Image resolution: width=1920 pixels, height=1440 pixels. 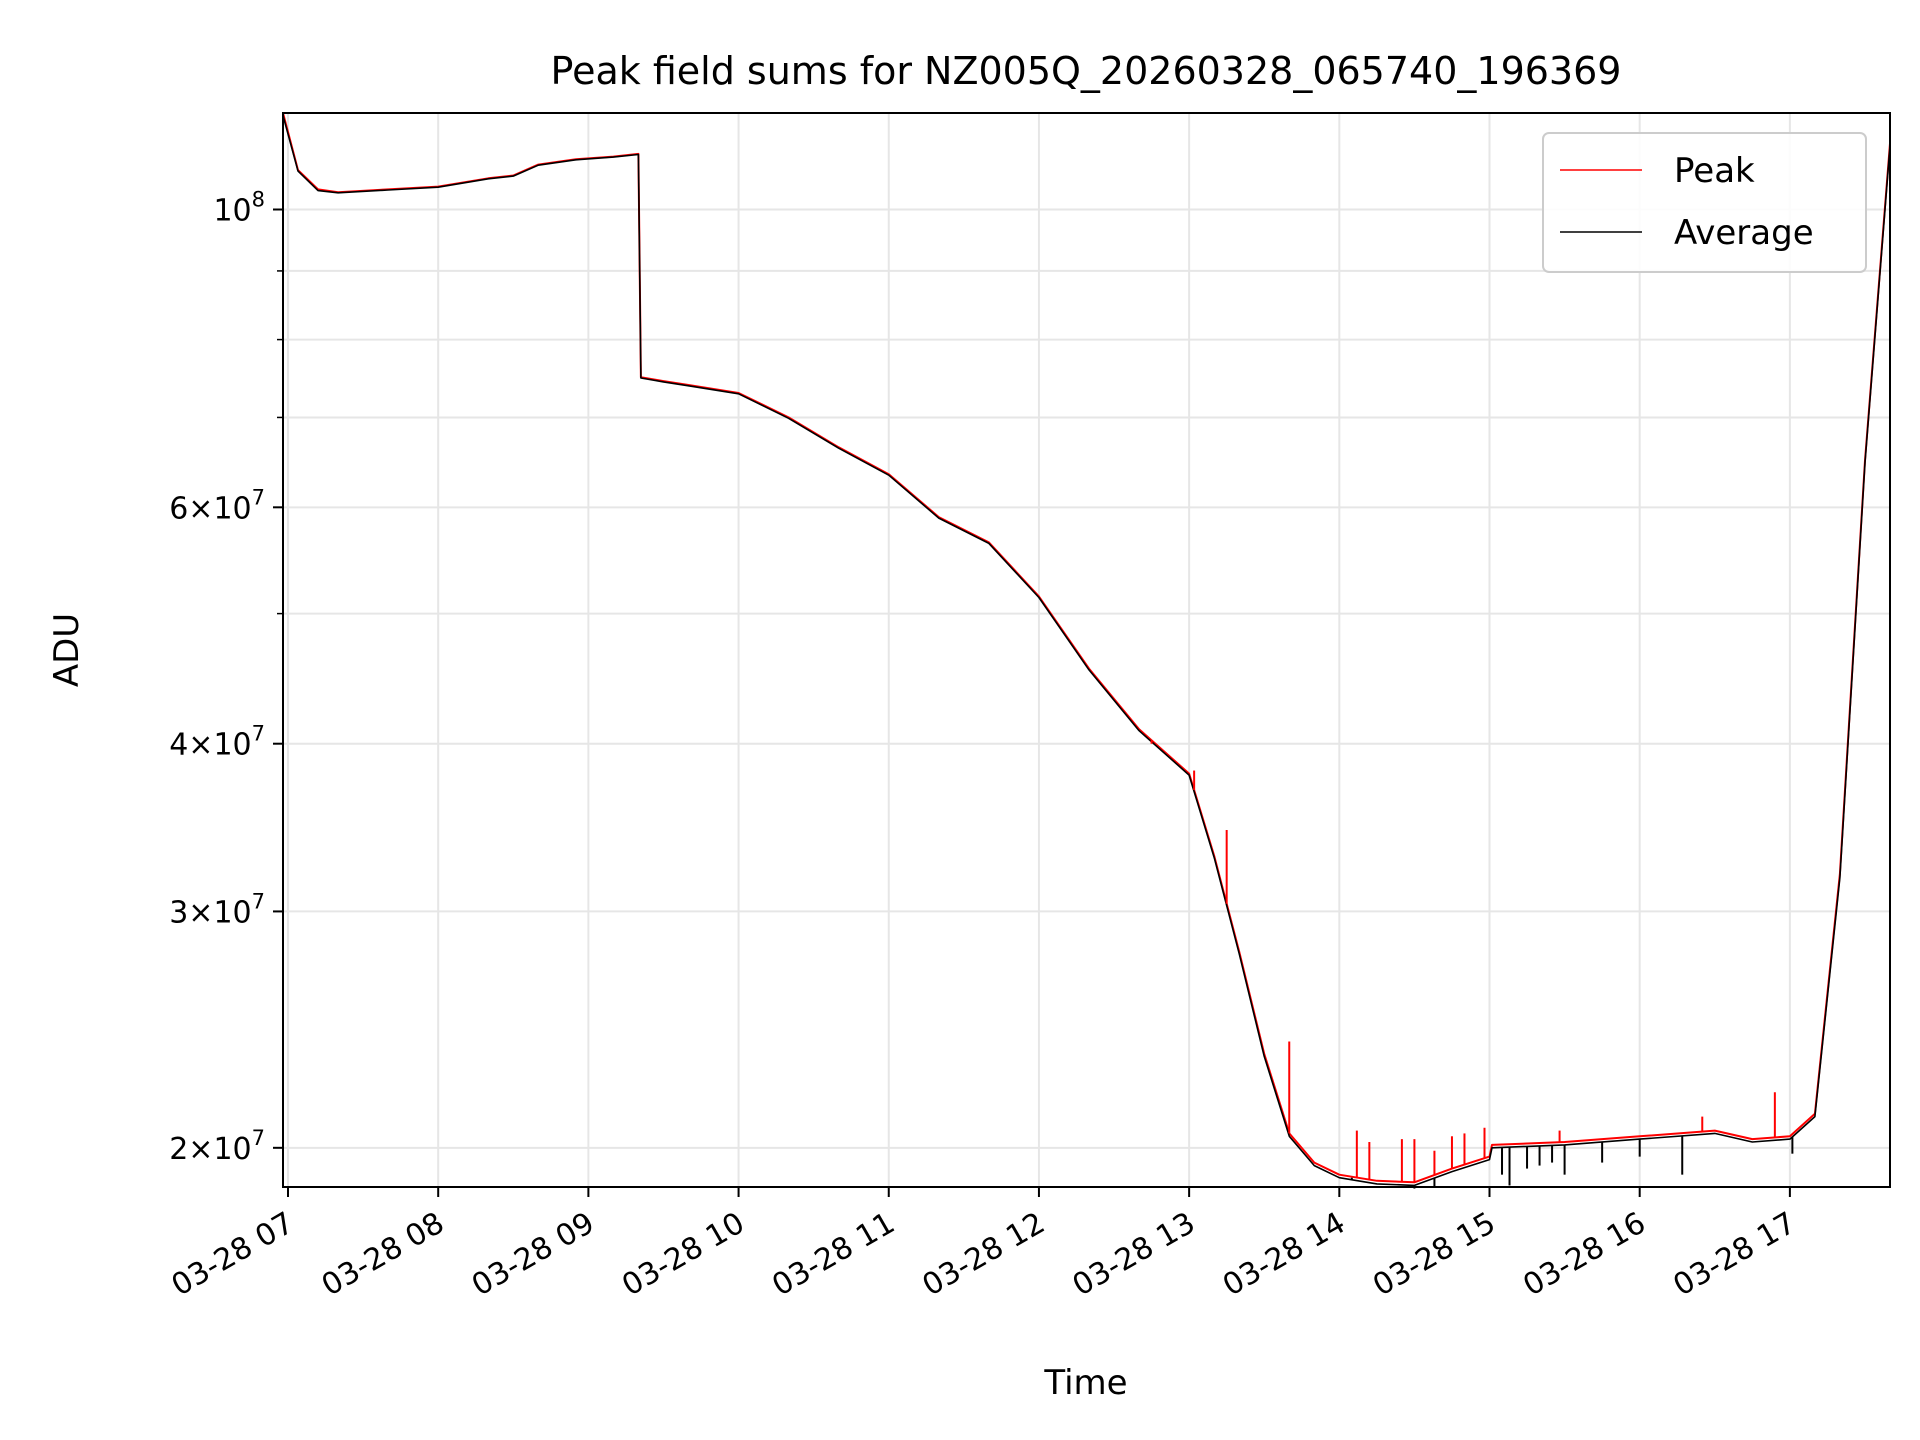 I want to click on y-tick-label: 4×10⁷, so click(x=217, y=742).